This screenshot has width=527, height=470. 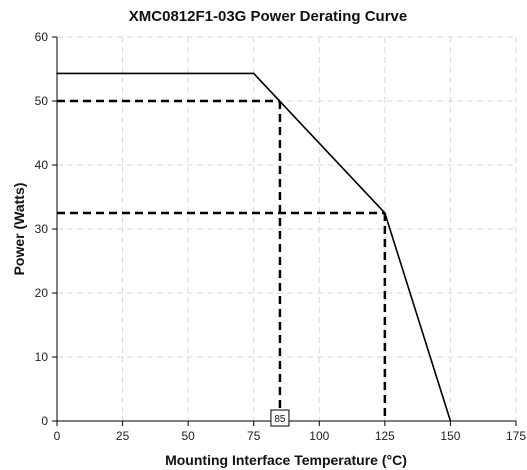 What do you see at coordinates (42, 293) in the screenshot?
I see `y-tick-label-20: 20` at bounding box center [42, 293].